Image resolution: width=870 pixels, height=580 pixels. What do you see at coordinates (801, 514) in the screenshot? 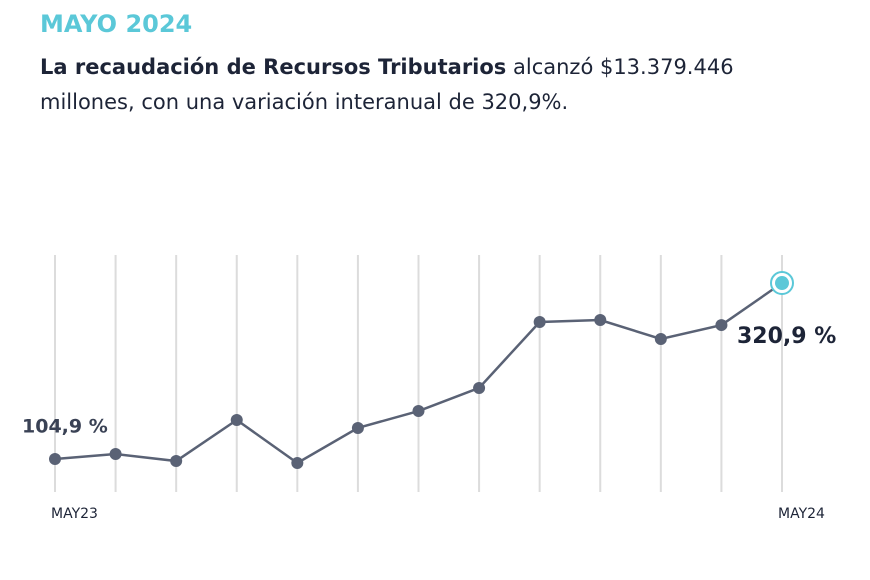
I see `x-tick-label: MAY24` at bounding box center [801, 514].